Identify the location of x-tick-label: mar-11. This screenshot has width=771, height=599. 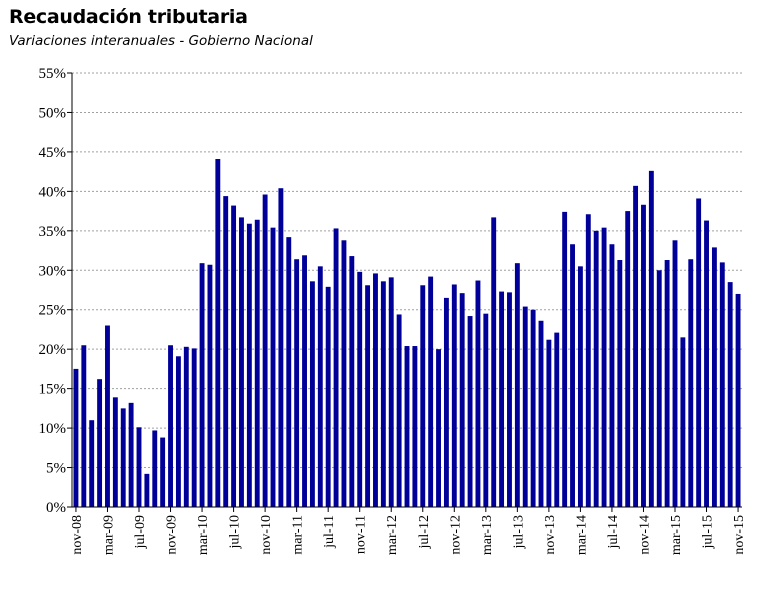
(298, 535).